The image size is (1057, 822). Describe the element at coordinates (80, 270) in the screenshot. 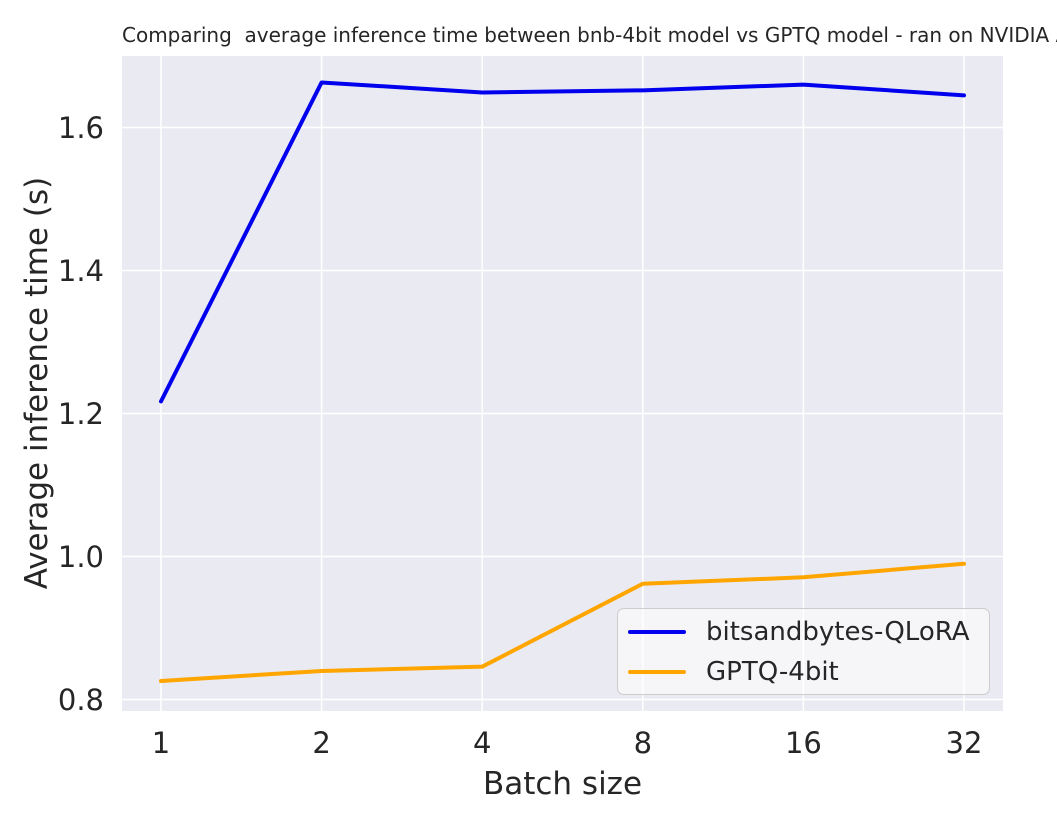

I see `y-tick-label: 1.4` at that location.